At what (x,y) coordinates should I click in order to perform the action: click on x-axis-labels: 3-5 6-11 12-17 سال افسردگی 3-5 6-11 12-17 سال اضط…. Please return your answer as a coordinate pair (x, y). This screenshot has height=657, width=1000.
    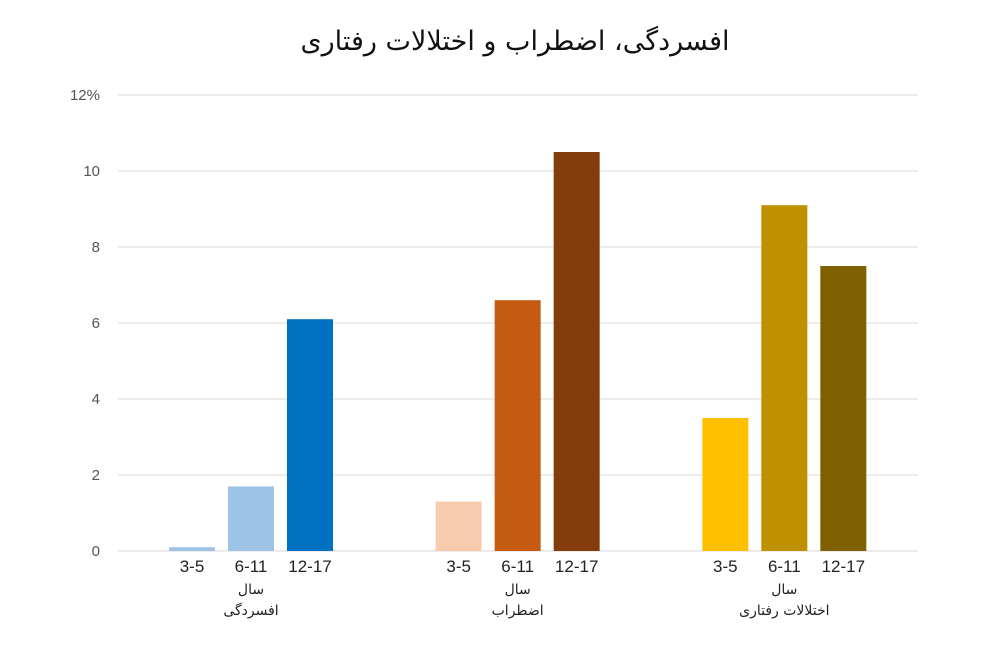
    Looking at the image, I should click on (522, 588).